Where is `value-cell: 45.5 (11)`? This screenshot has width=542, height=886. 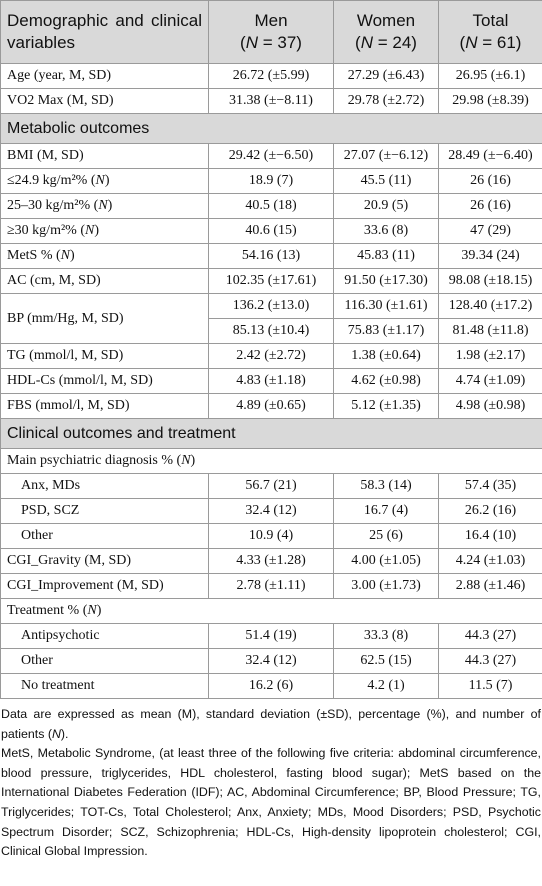 value-cell: 45.5 (11) is located at coordinates (386, 181).